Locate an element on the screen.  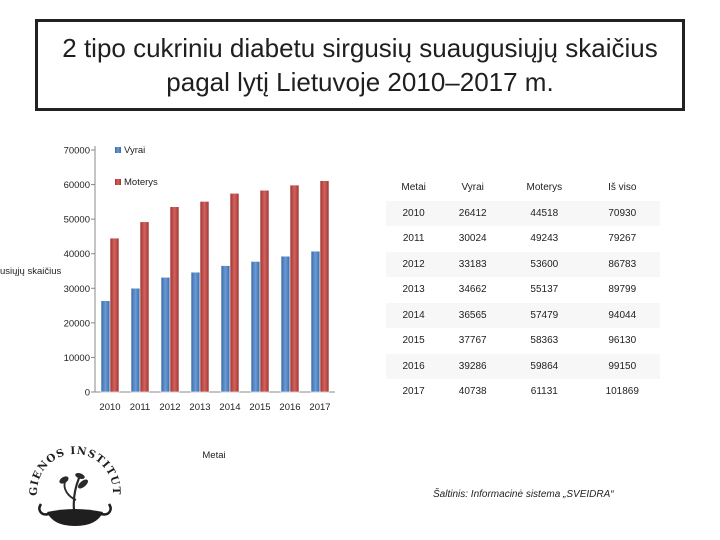
y-tick-label: 50000 is located at coordinates (77, 220).